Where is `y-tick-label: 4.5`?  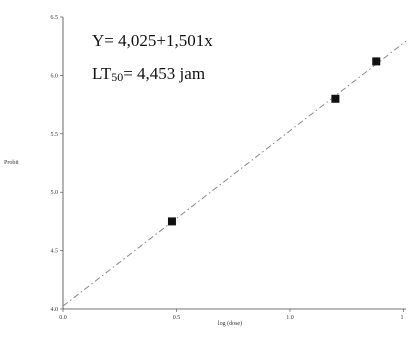 y-tick-label: 4.5 is located at coordinates (55, 252).